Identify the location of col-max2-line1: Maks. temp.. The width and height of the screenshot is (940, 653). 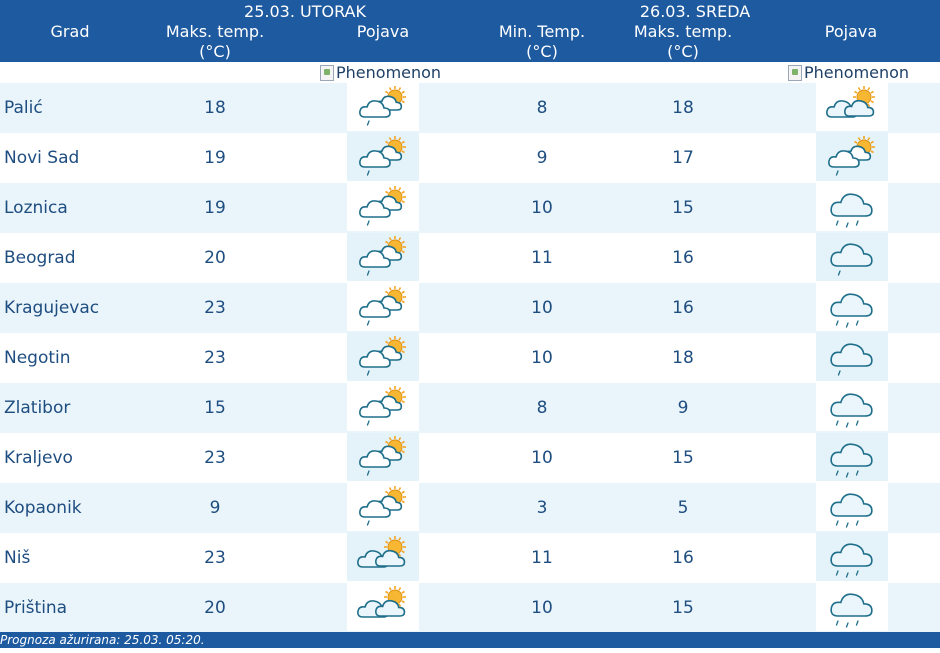
(683, 31).